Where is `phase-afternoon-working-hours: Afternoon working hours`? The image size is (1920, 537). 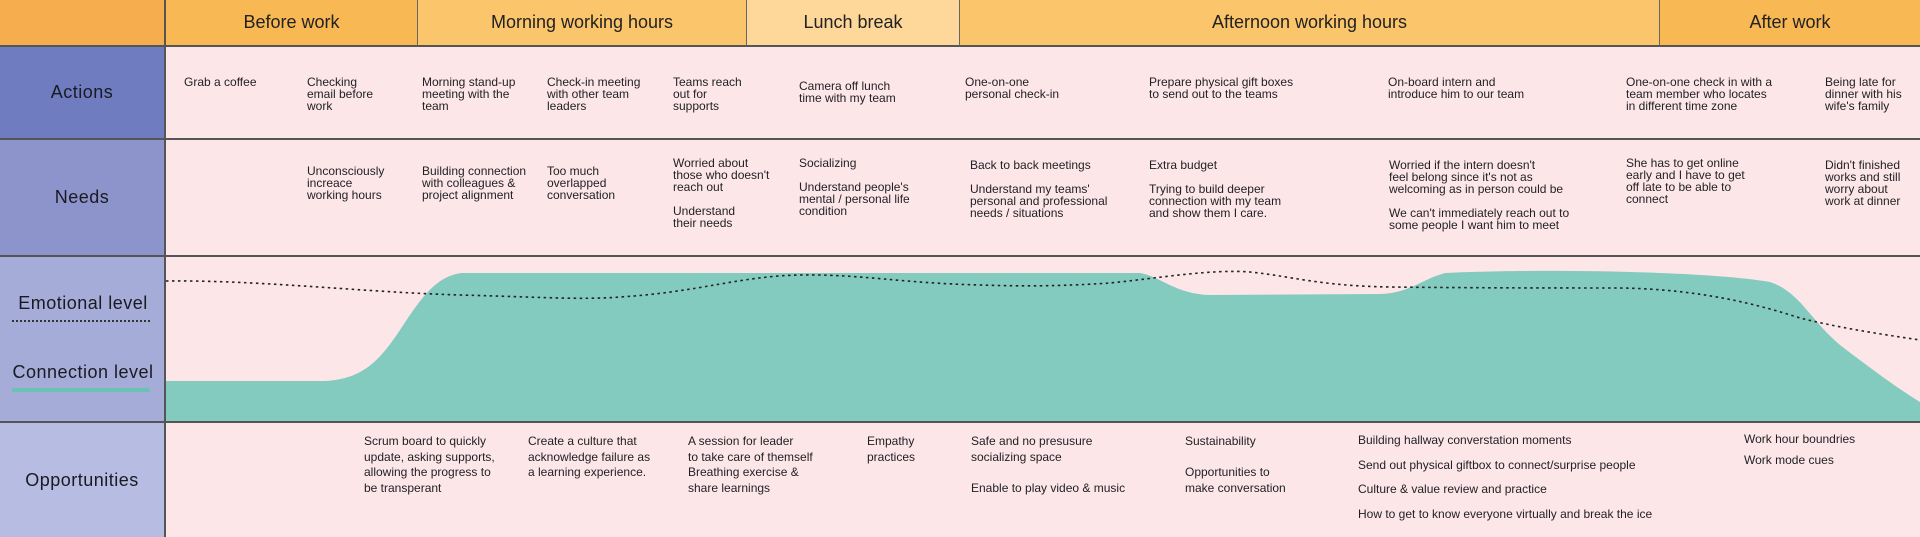
phase-afternoon-working-hours: Afternoon working hours is located at coordinates (1310, 23).